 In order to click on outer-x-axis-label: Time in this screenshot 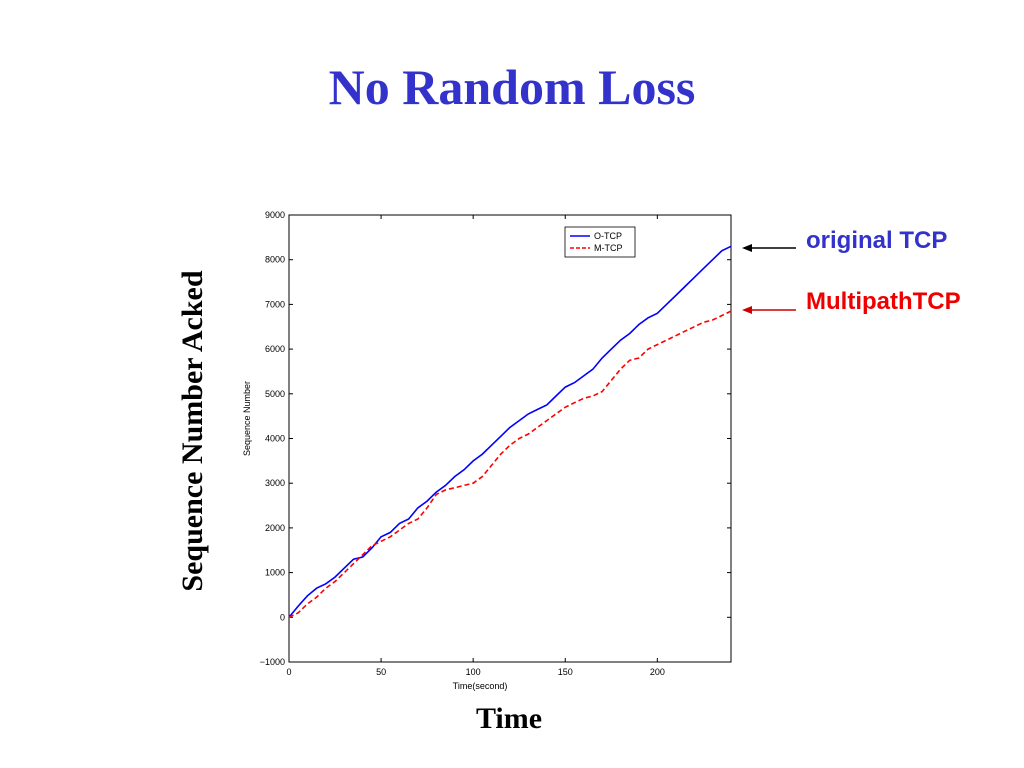, I will do `click(509, 718)`.